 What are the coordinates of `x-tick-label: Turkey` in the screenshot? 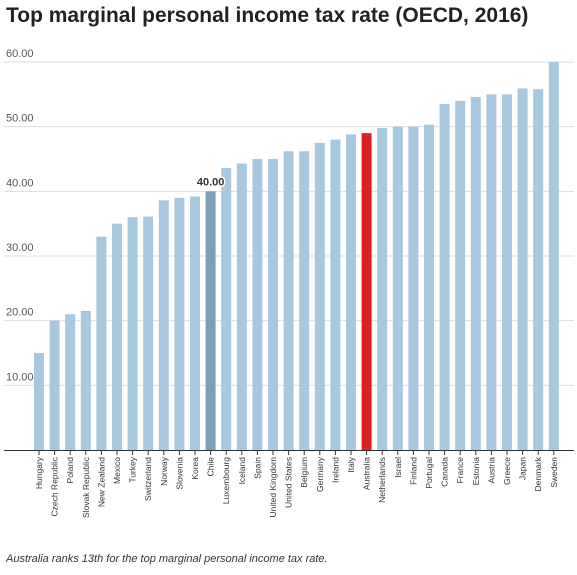 It's located at (133, 469).